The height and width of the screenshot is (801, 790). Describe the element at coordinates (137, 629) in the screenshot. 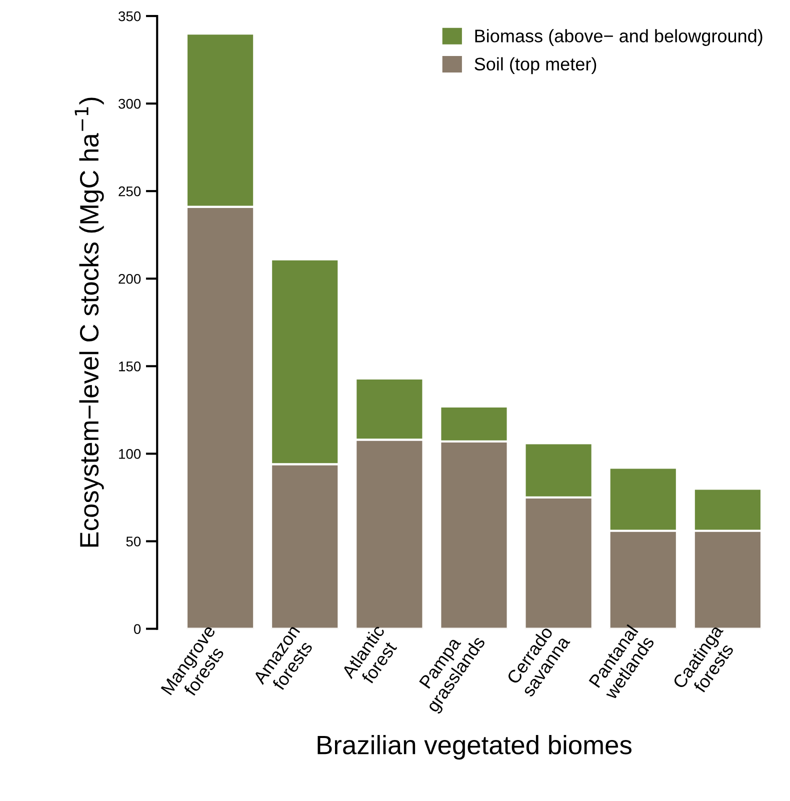

I see `y-tick-label: 0` at that location.